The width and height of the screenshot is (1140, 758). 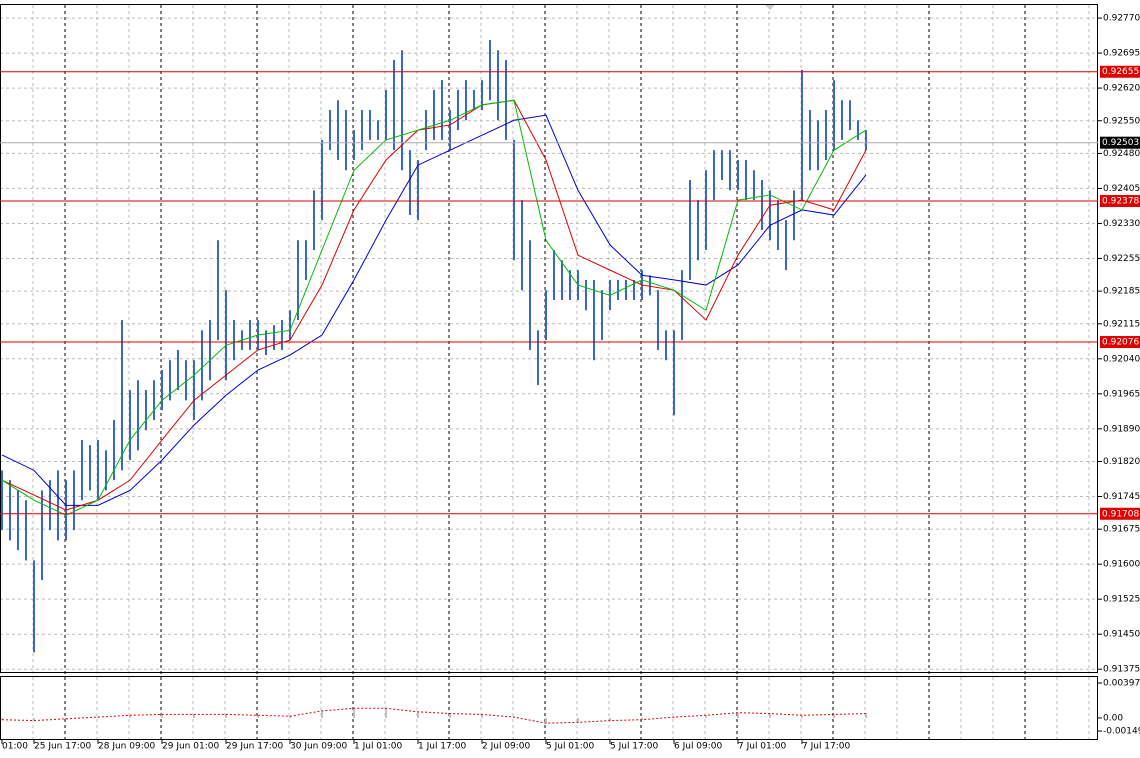 I want to click on x-tick-label: 2 Jul 09:00, so click(x=506, y=747).